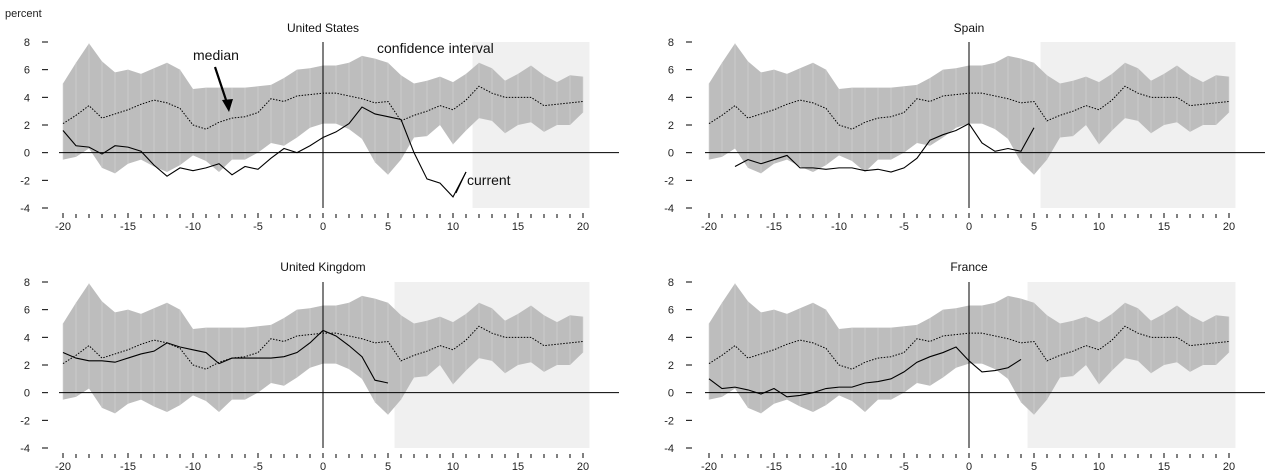  I want to click on panel-title: France, so click(969, 267).